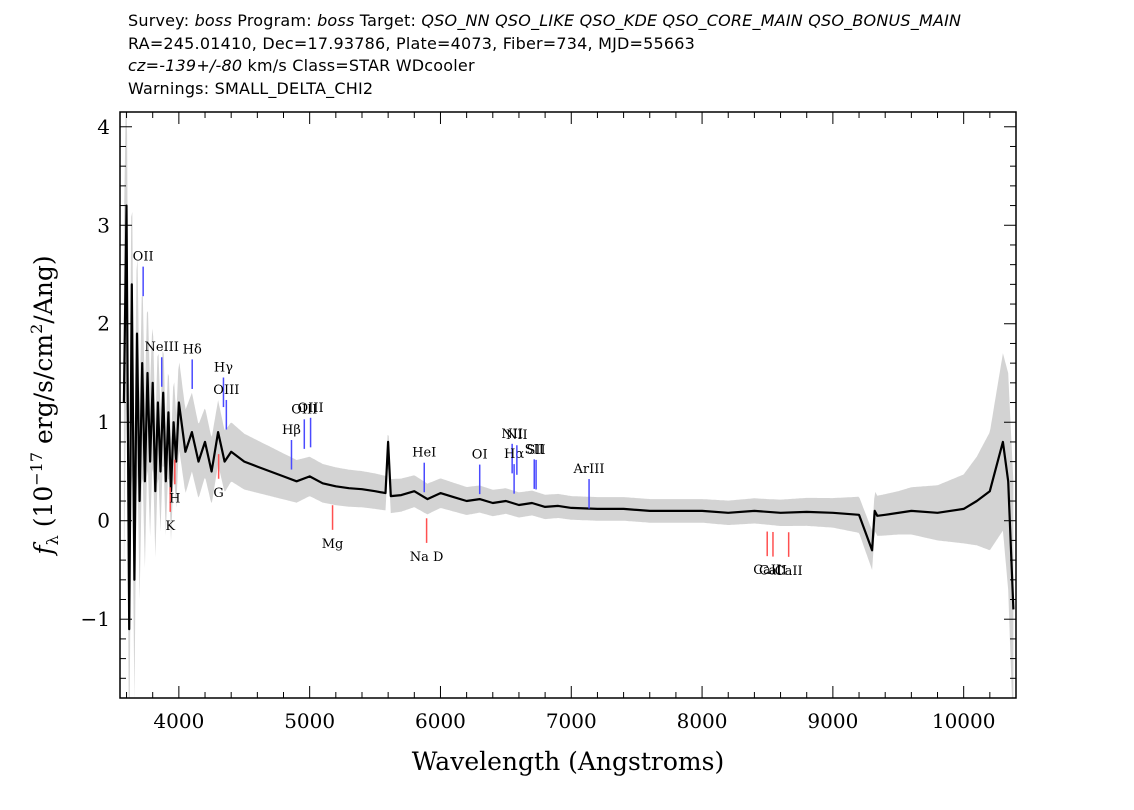 The width and height of the screenshot is (1134, 810). What do you see at coordinates (291, 430) in the screenshot?
I see `emission-line-label: Hβ` at bounding box center [291, 430].